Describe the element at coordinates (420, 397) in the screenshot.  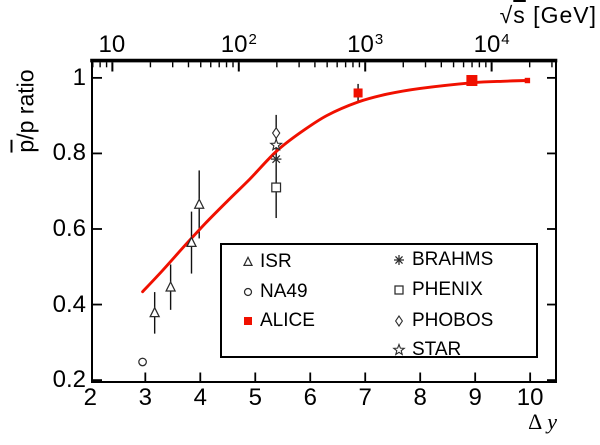
I see `x-tick-label-8: 8` at that location.